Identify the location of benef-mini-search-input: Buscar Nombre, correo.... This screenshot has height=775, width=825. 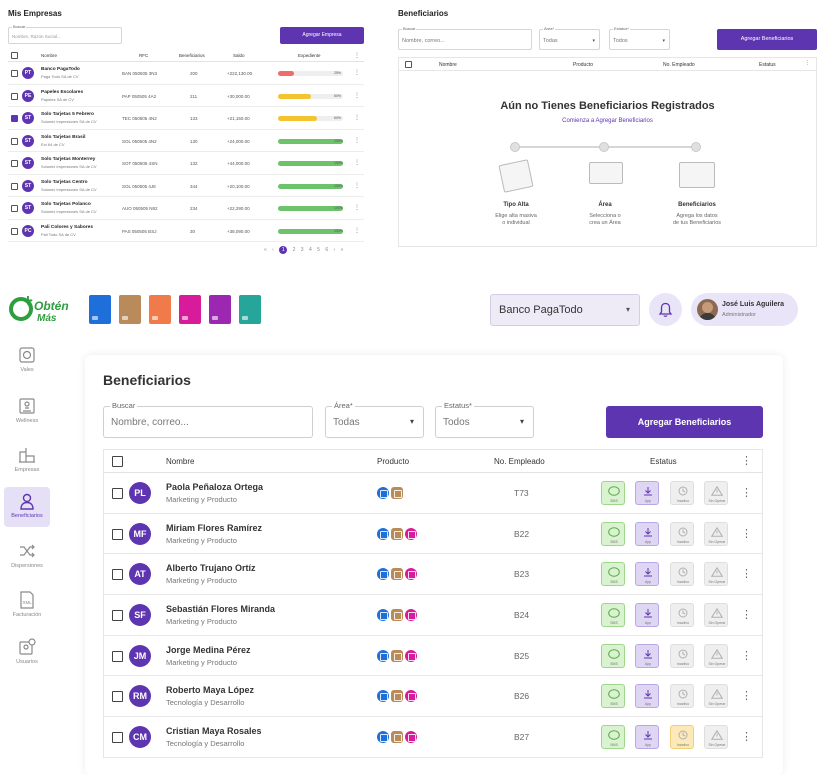
(465, 38).